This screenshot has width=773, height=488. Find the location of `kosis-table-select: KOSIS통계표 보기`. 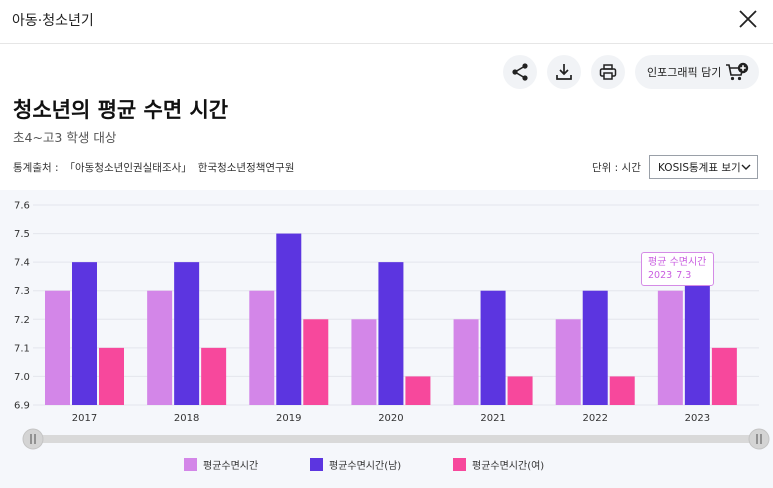

kosis-table-select: KOSIS통계표 보기 is located at coordinates (703, 167).